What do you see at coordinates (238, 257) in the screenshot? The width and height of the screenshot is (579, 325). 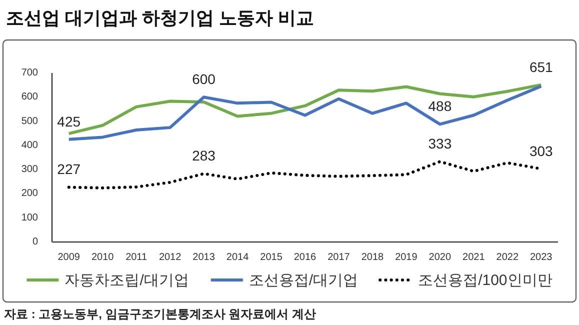 I see `x-tick-label: 2014` at bounding box center [238, 257].